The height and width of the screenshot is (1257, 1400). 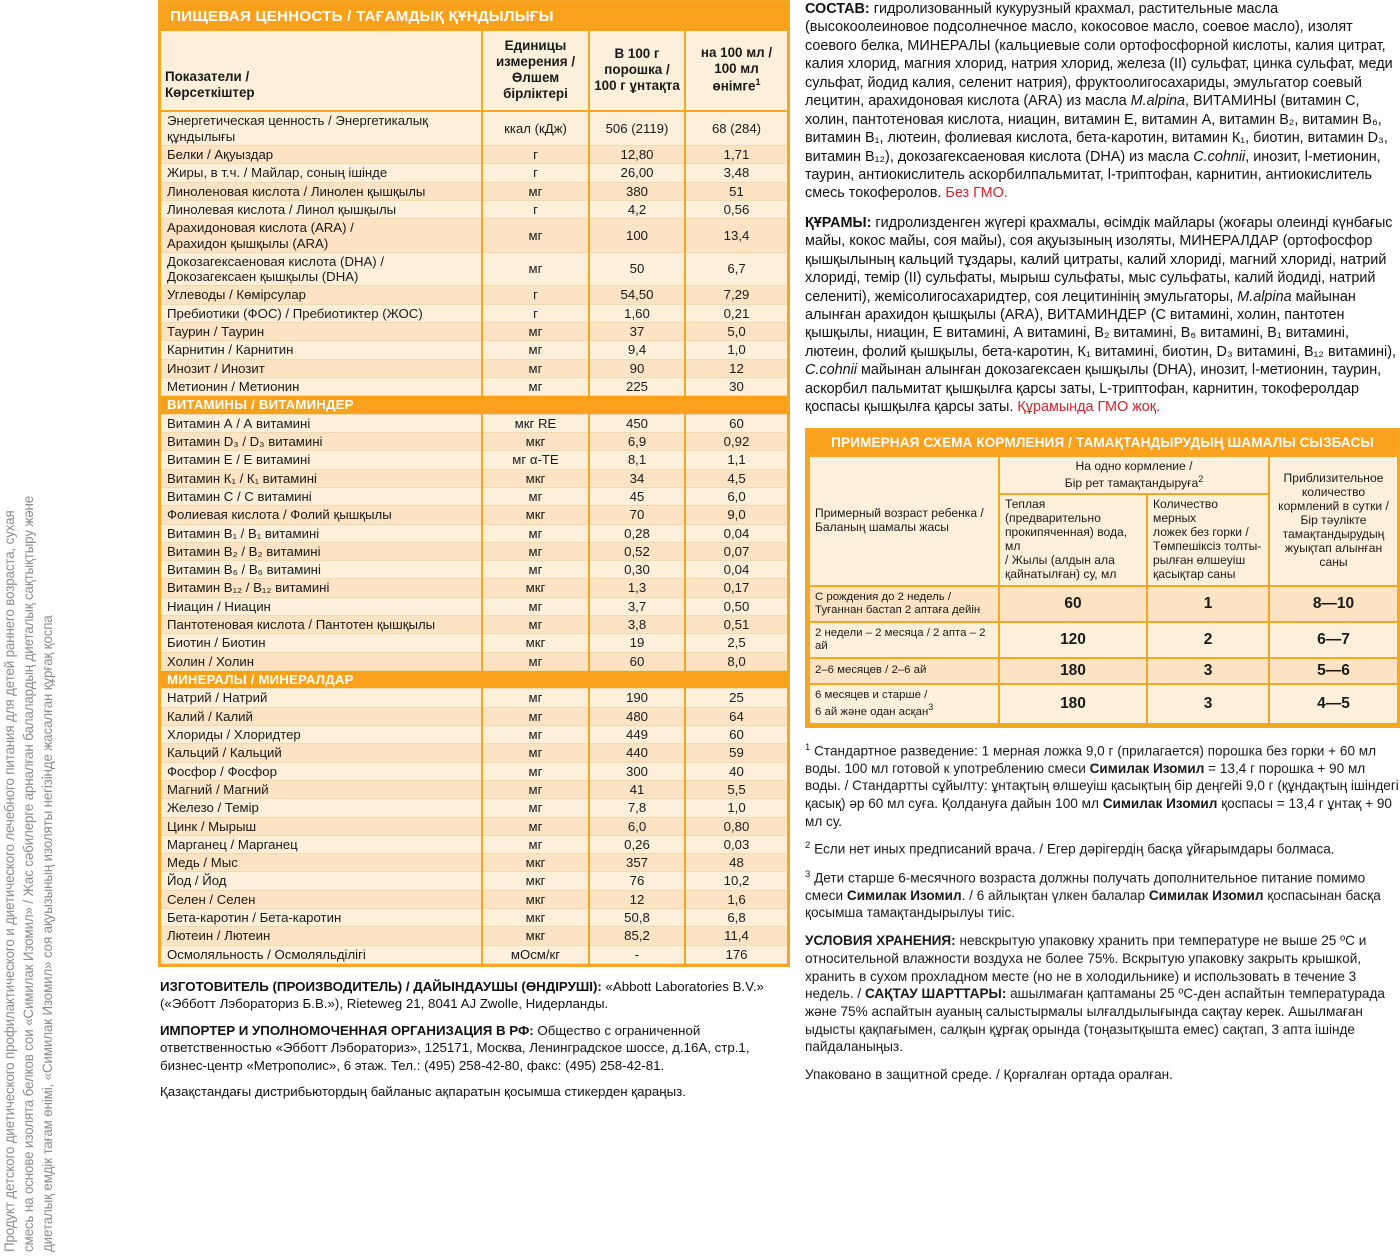 What do you see at coordinates (474, 790) in the screenshot?
I see `nutrition-row: Магний / Магний мг 41 5,5` at bounding box center [474, 790].